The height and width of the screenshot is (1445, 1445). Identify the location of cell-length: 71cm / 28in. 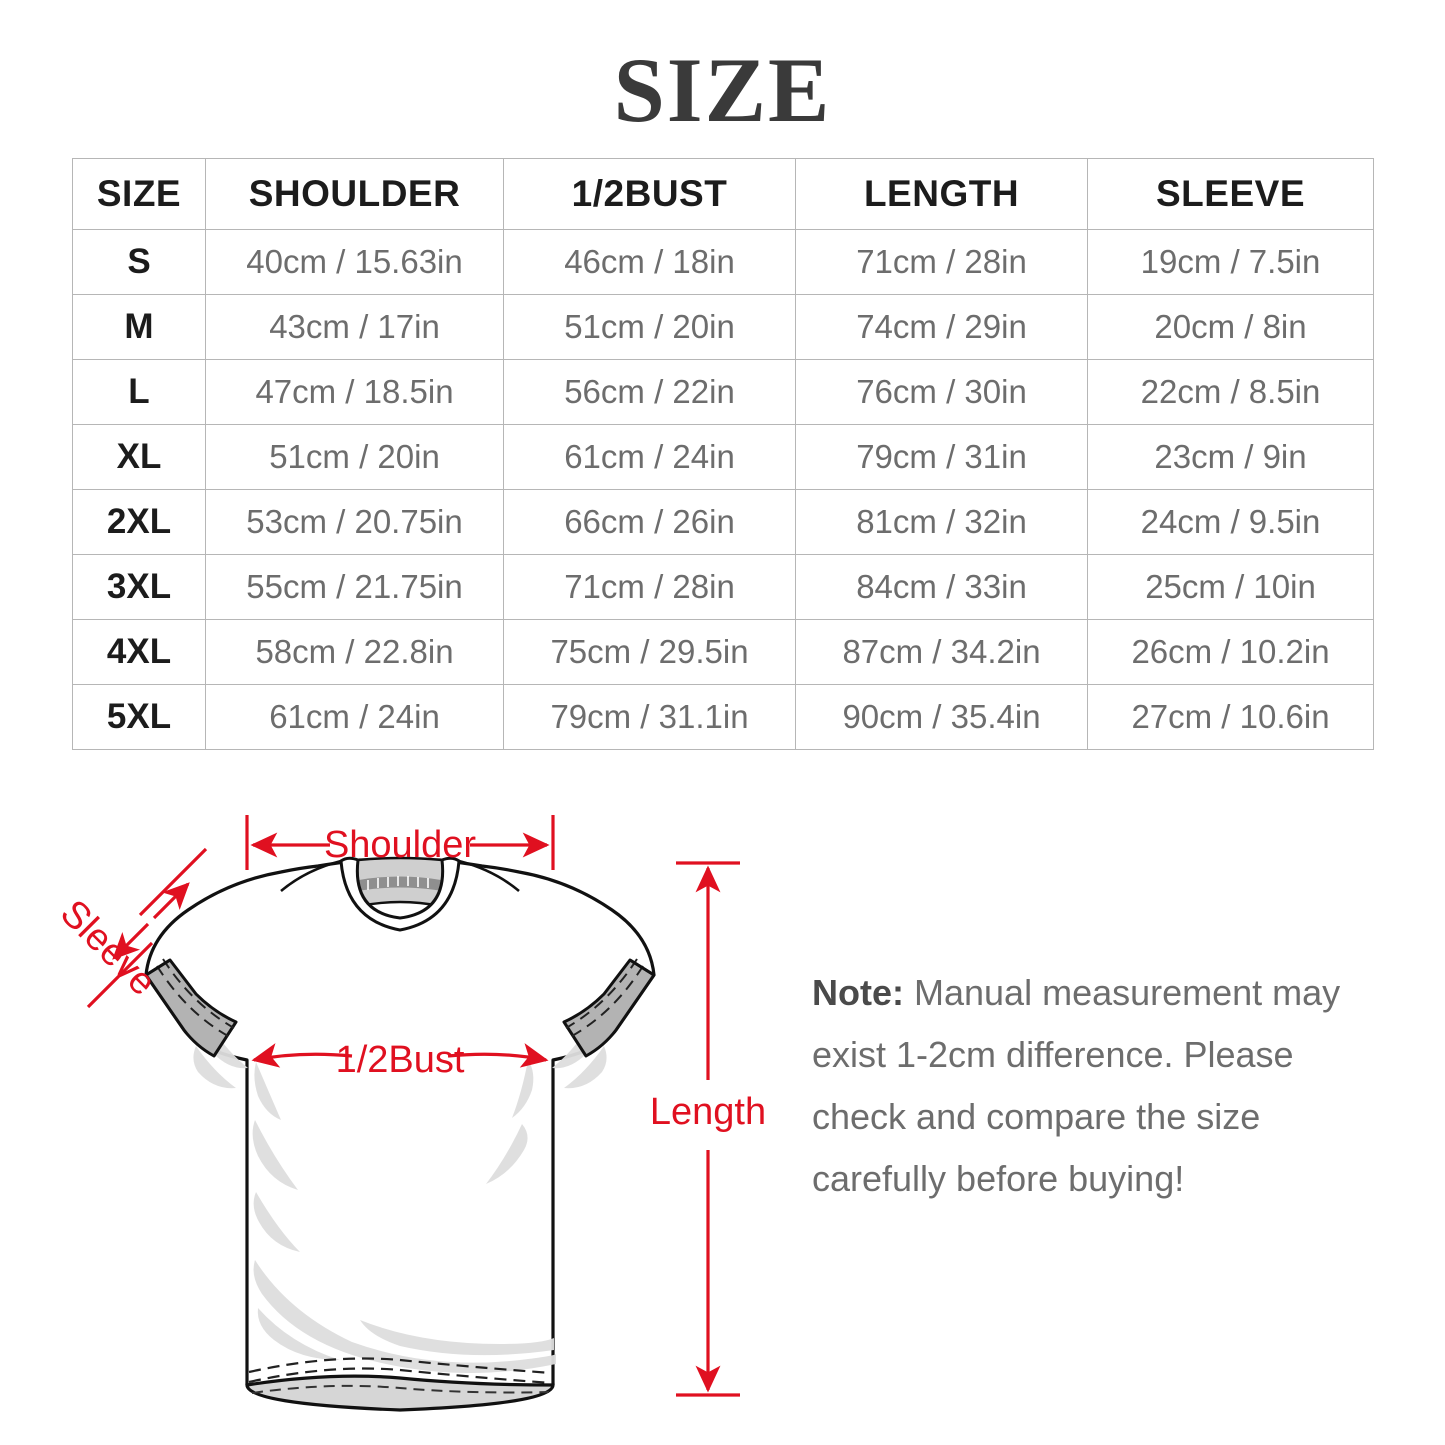
(941, 262).